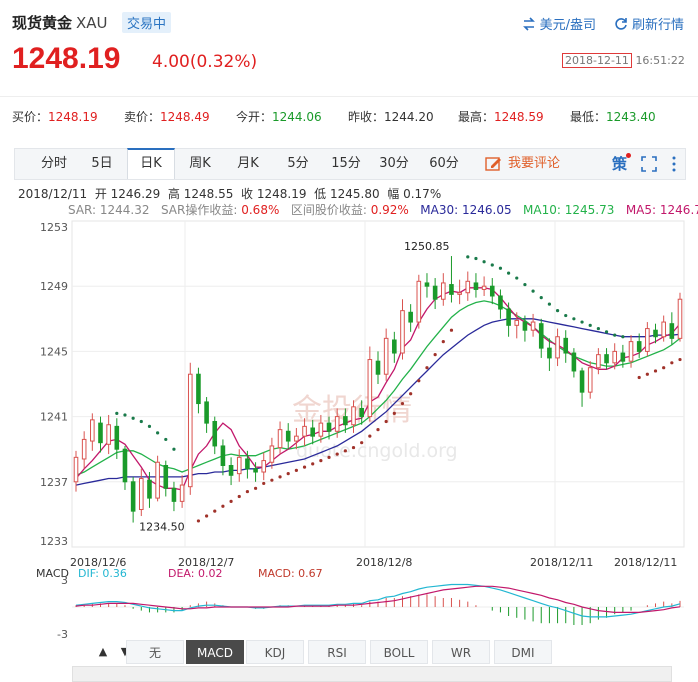 The height and width of the screenshot is (682, 698). Describe the element at coordinates (248, 163) in the screenshot. I see `tab-monthly-k: 月K` at that location.